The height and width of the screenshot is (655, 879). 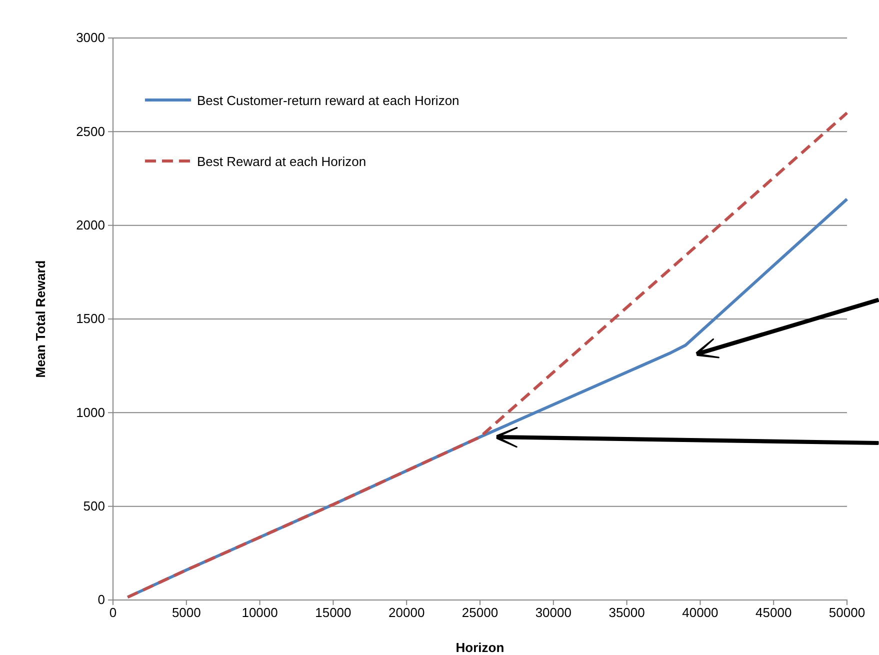 What do you see at coordinates (553, 612) in the screenshot?
I see `x-tick-label: 30000` at bounding box center [553, 612].